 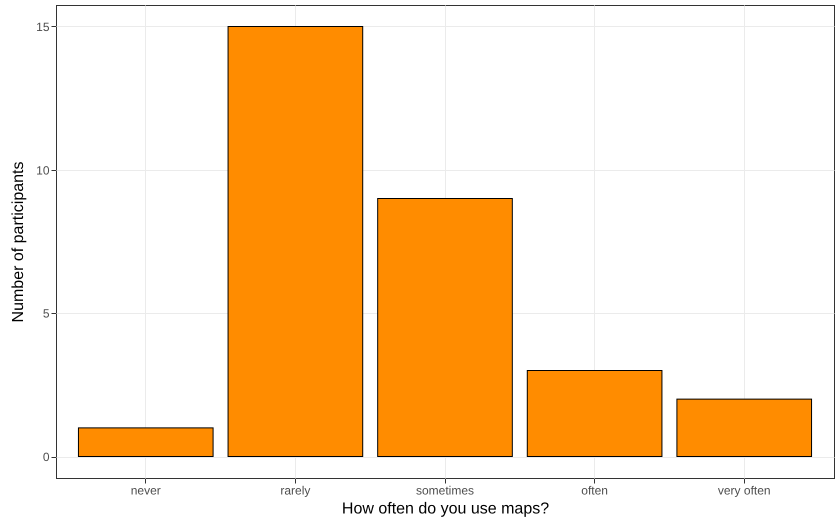 What do you see at coordinates (43, 170) in the screenshot?
I see `y-tick-label: 10` at bounding box center [43, 170].